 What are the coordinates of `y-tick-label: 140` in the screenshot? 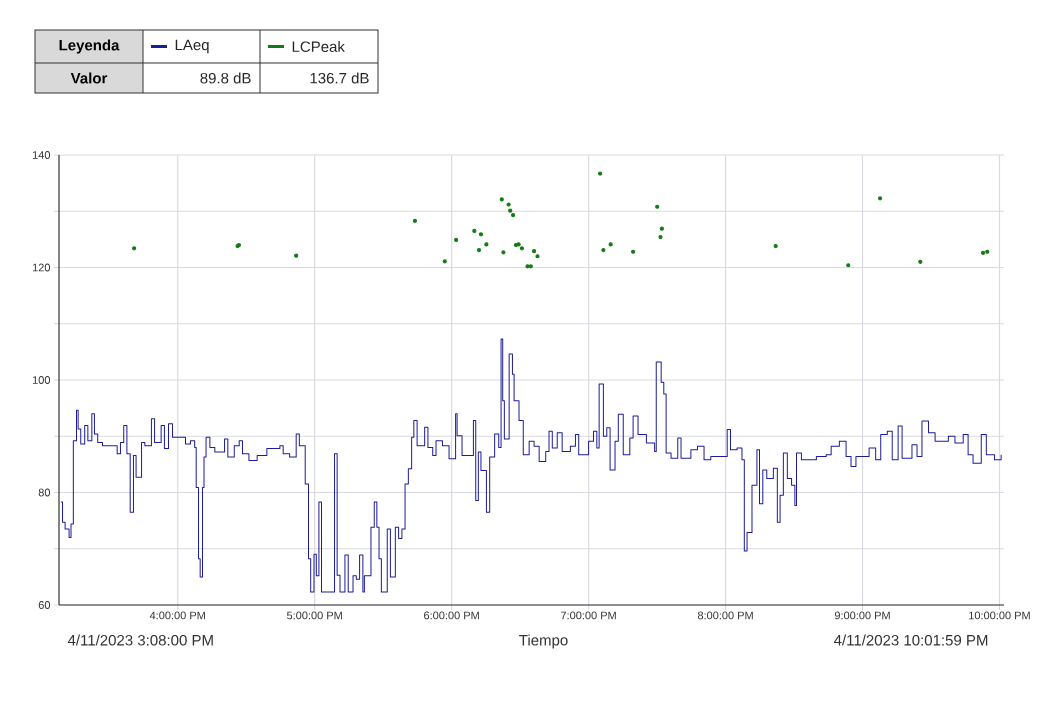 It's located at (41, 155).